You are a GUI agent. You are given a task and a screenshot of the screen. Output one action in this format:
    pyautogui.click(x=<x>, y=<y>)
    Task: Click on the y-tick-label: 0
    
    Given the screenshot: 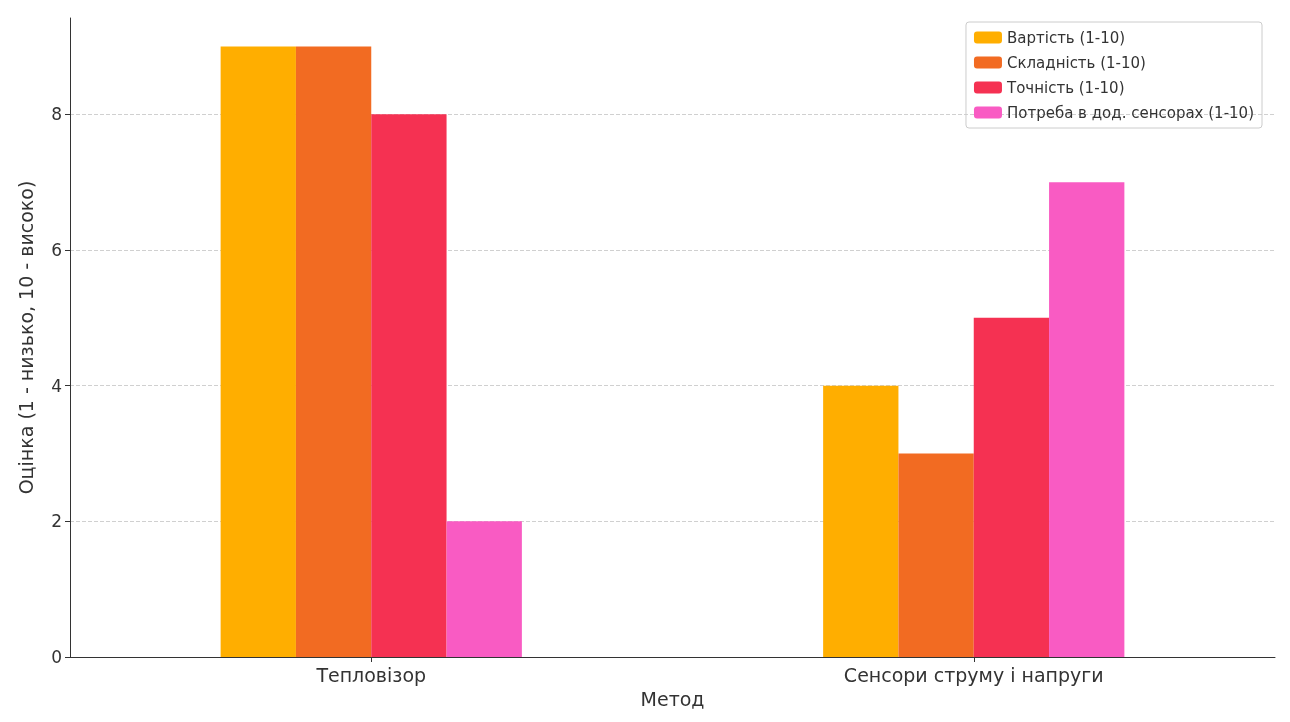 What is the action you would take?
    pyautogui.click(x=56, y=657)
    